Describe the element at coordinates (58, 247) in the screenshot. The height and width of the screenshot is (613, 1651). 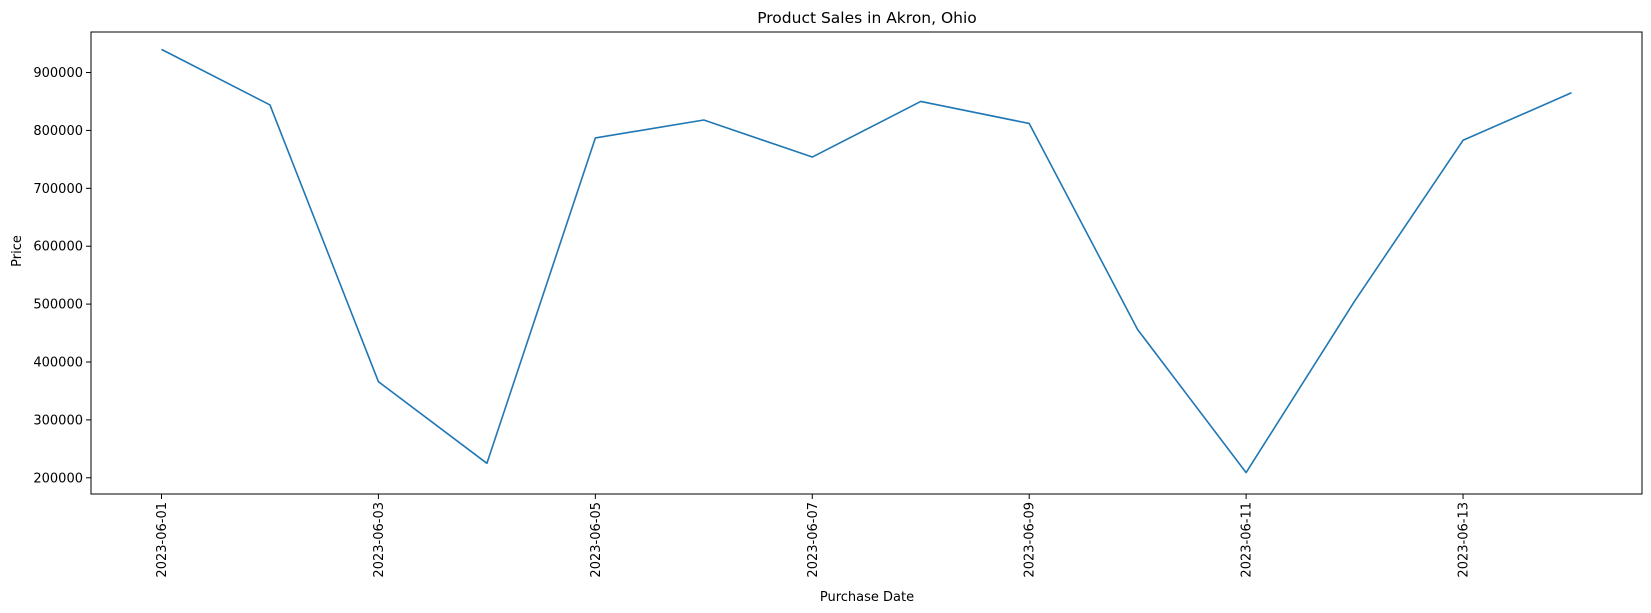
I see `y-tick-label: 600000` at that location.